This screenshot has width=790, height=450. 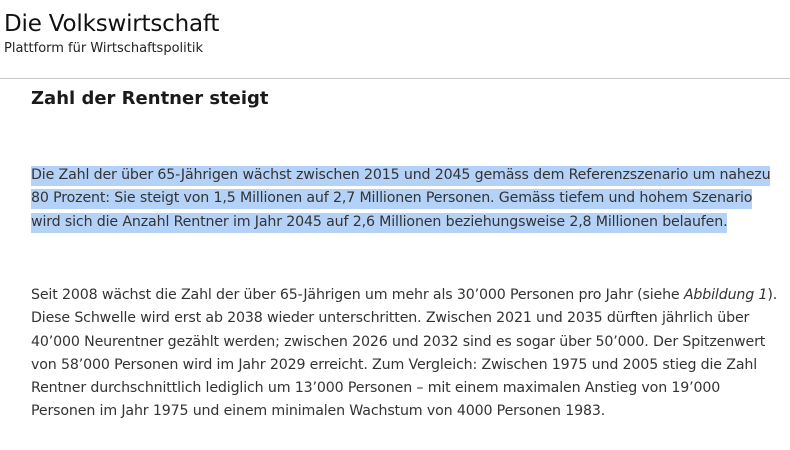 What do you see at coordinates (103, 48) in the screenshot?
I see `site-subtitle: Plattform für Wirtschaftspolitik` at bounding box center [103, 48].